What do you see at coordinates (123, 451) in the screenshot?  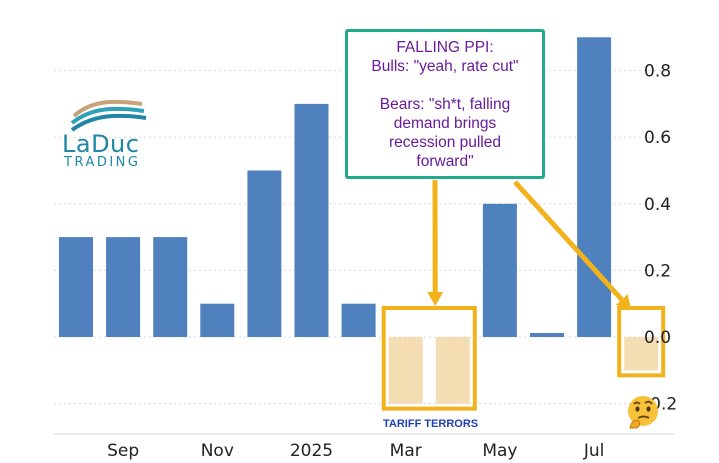 I see `x-tick-label: Sep` at bounding box center [123, 451].